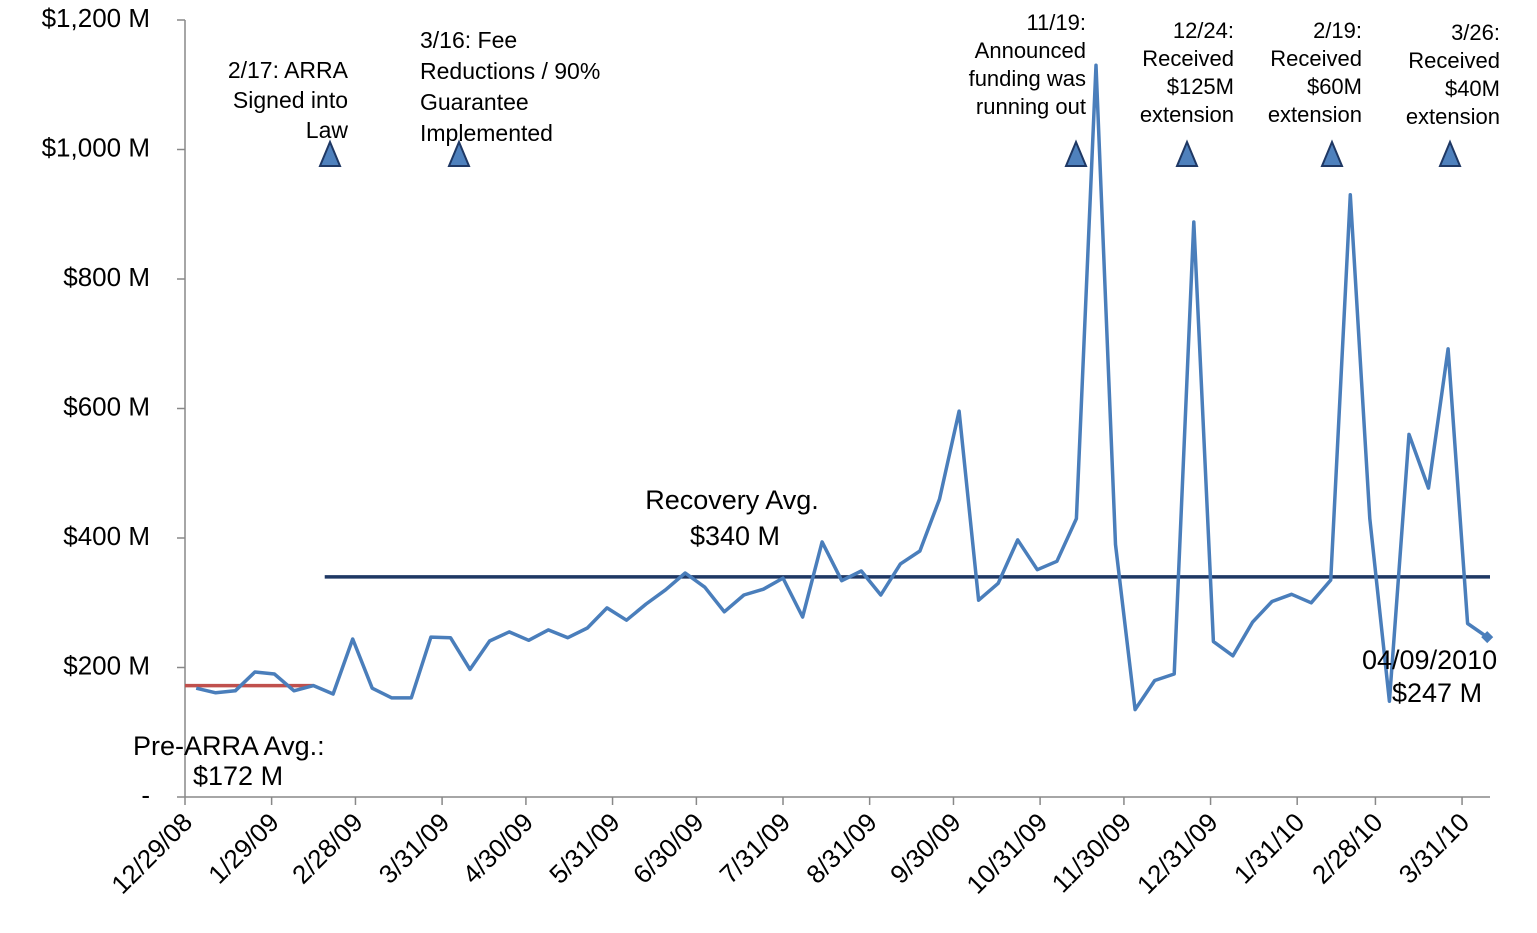  Describe the element at coordinates (327, 848) in the screenshot. I see `x-tick-label: 2/28/09` at that location.